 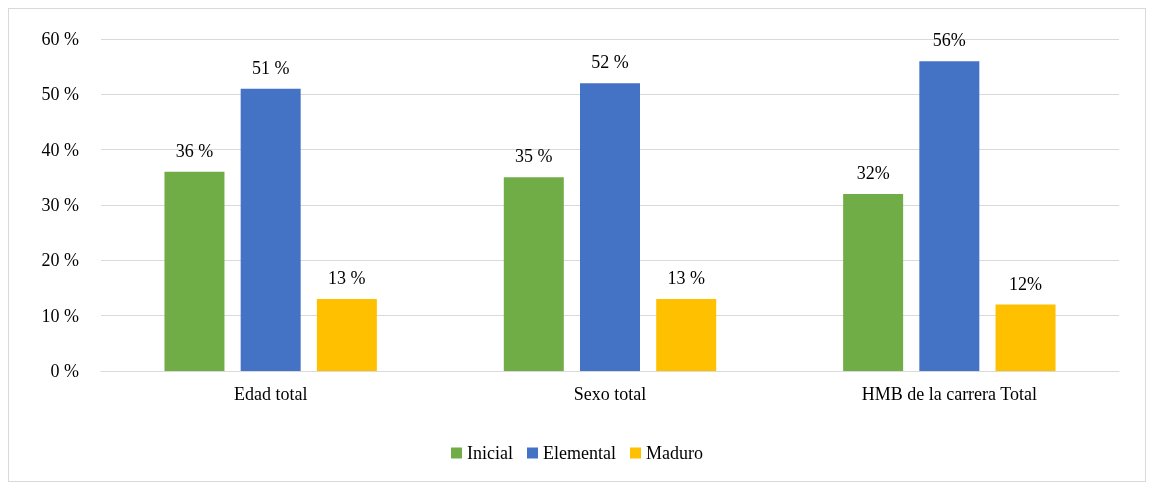 I want to click on y-tick-label: 50 %, so click(x=60, y=94).